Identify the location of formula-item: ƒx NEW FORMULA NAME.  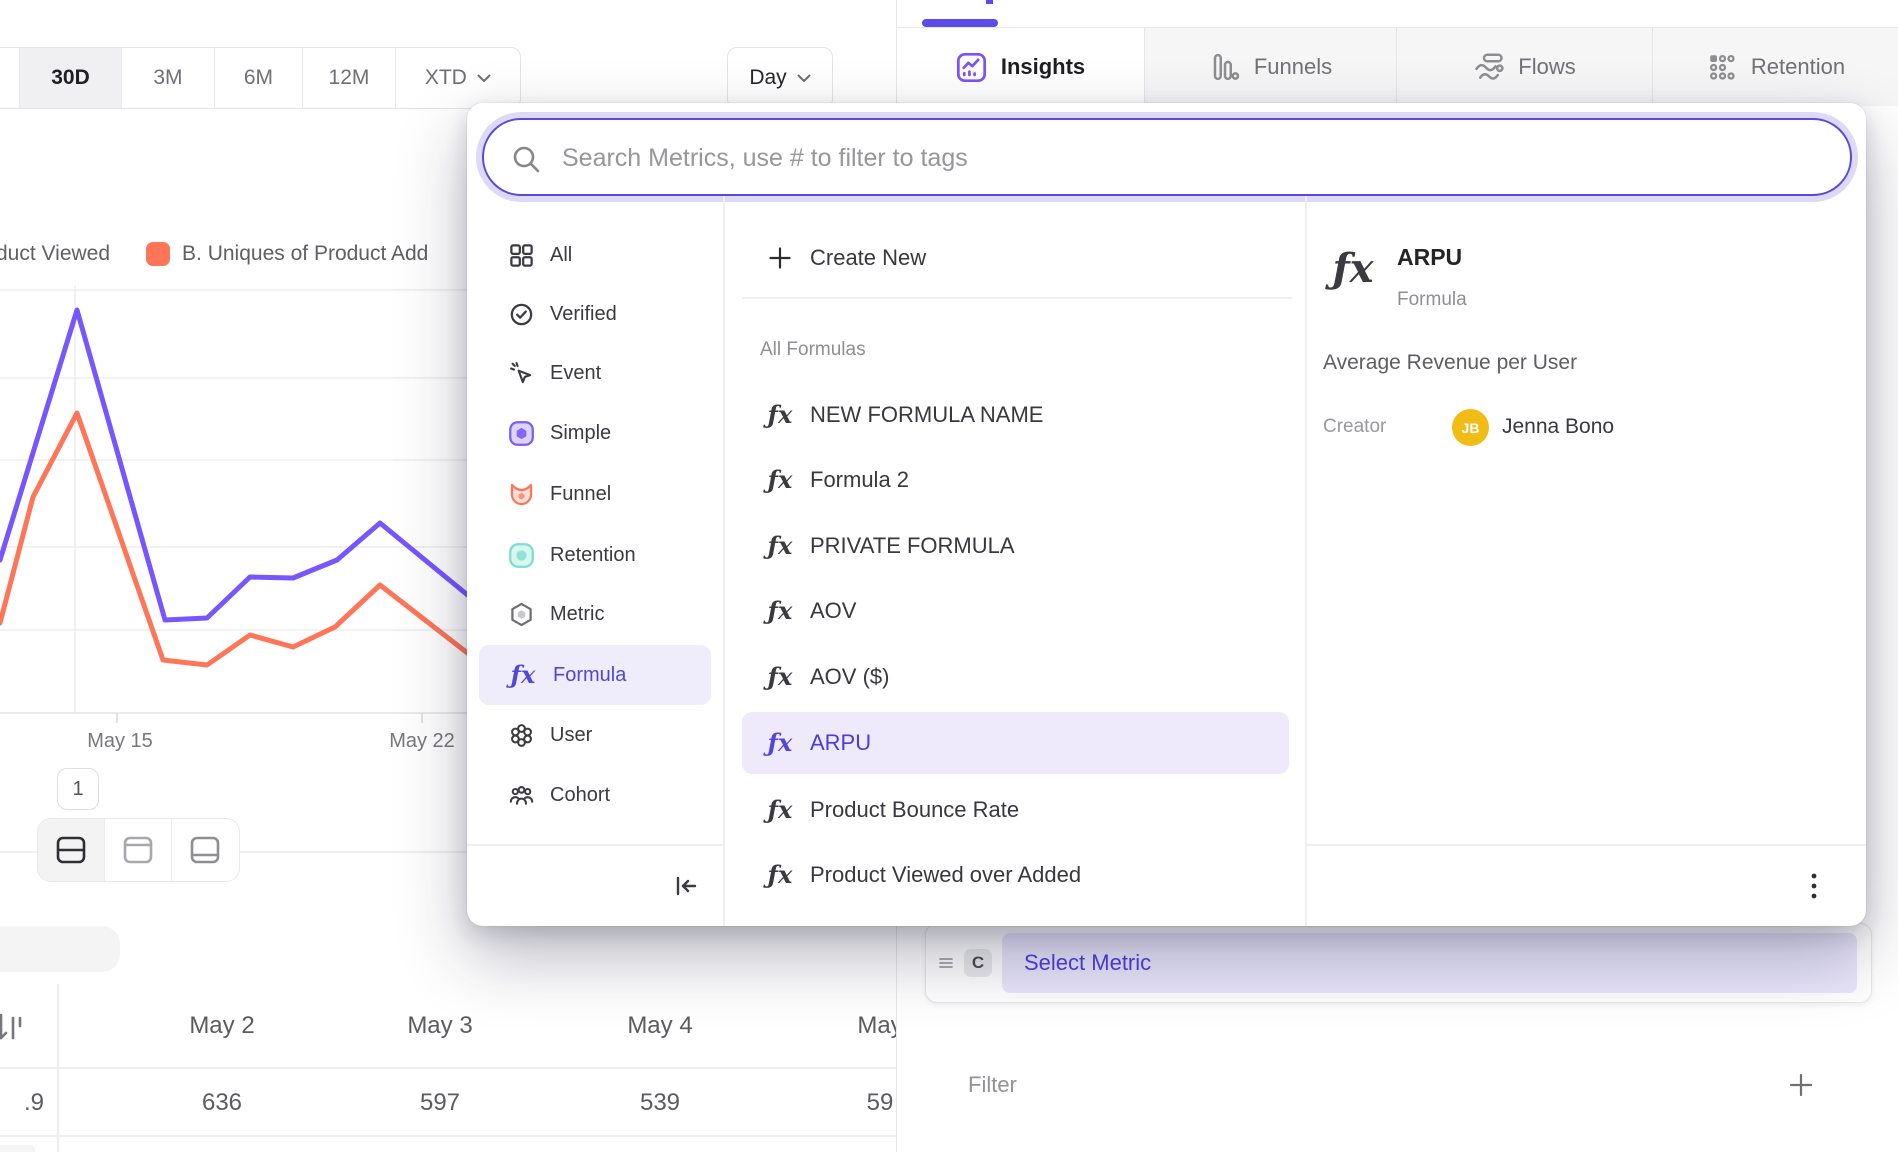
(1015, 415).